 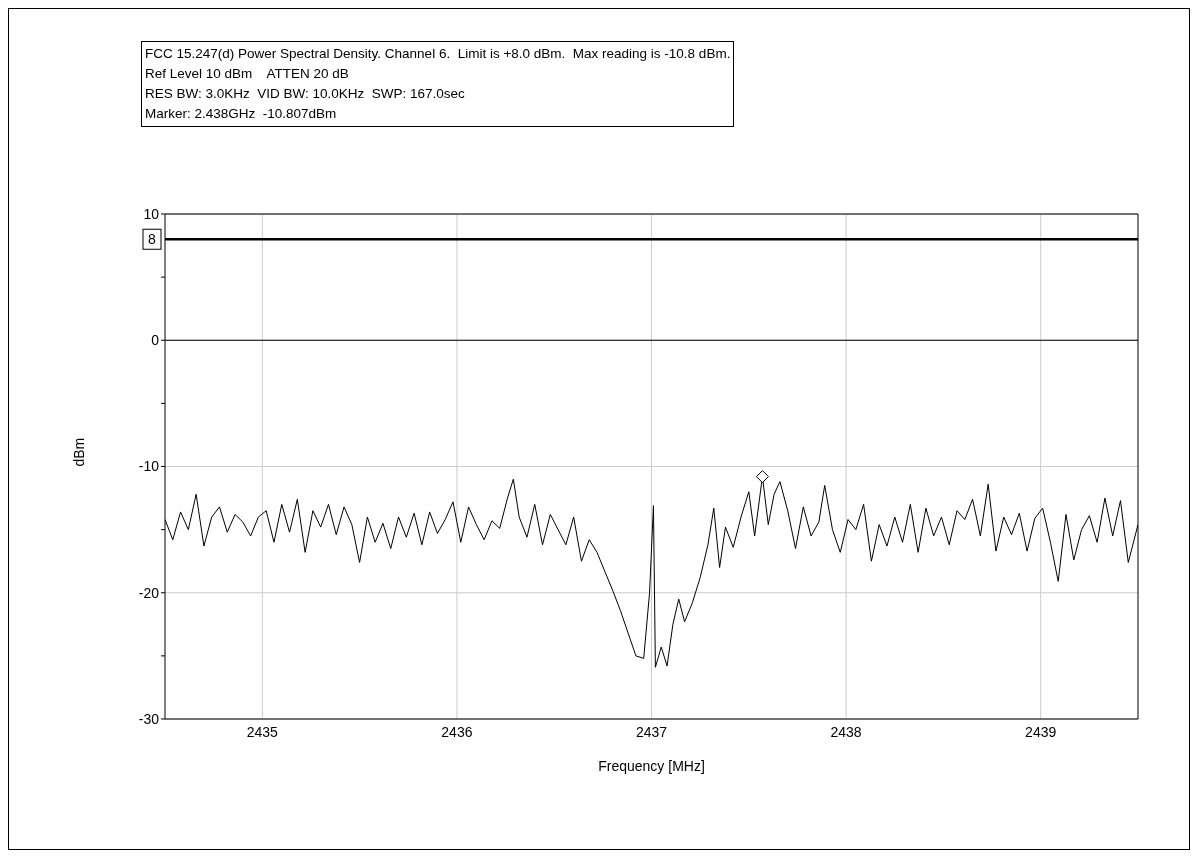 What do you see at coordinates (247, 74) in the screenshot?
I see `text: Ref Level 10 dBm ATTEN 20 dB` at bounding box center [247, 74].